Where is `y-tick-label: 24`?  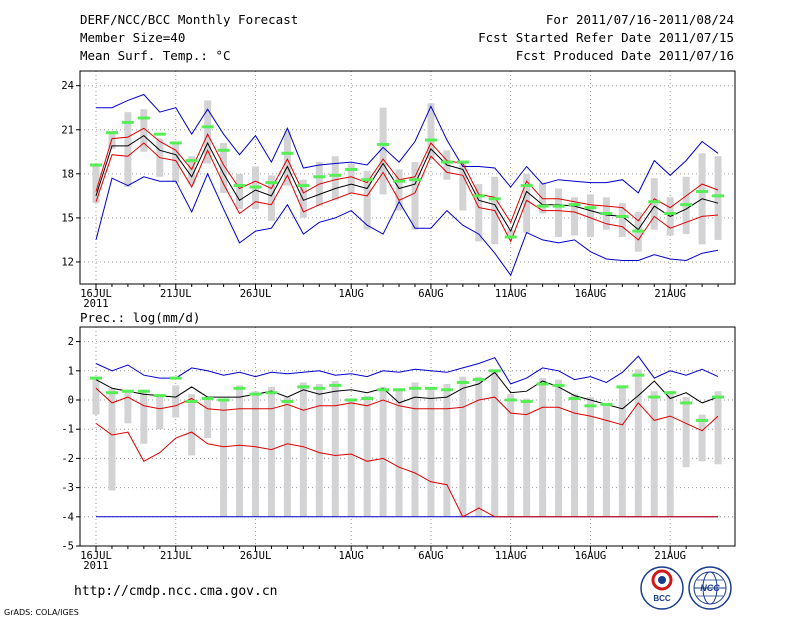
y-tick-label: 24 is located at coordinates (67, 86).